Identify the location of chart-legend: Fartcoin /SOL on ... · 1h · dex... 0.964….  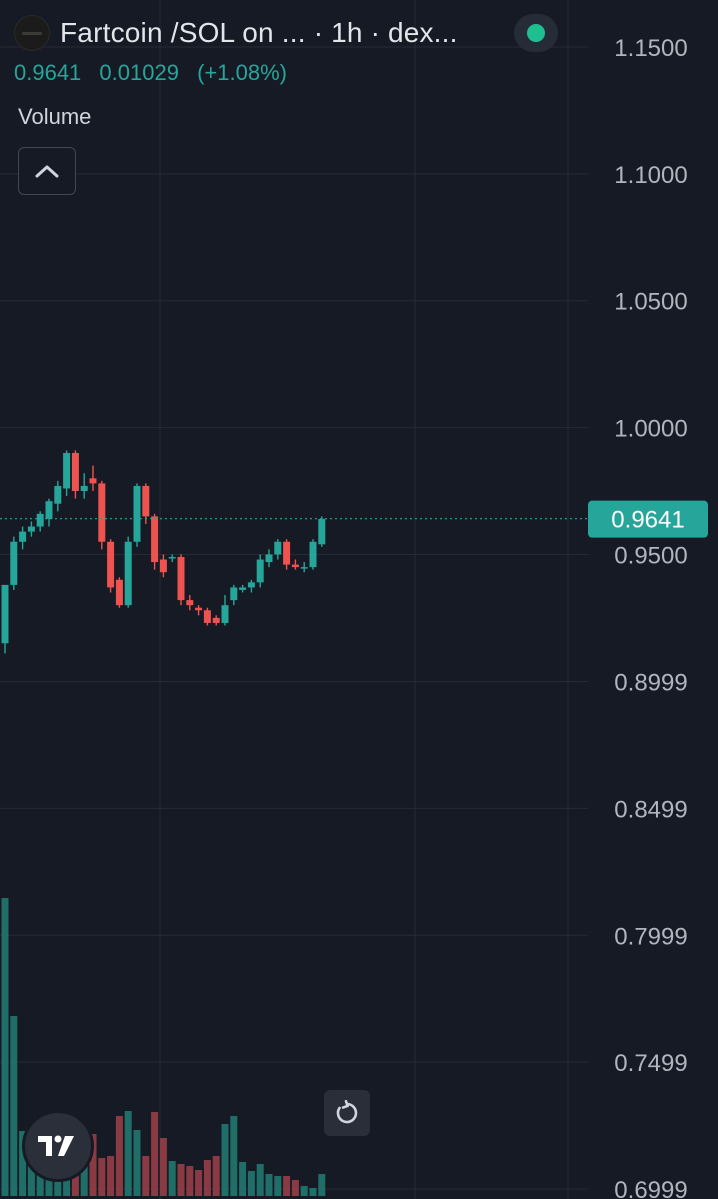
(299, 50).